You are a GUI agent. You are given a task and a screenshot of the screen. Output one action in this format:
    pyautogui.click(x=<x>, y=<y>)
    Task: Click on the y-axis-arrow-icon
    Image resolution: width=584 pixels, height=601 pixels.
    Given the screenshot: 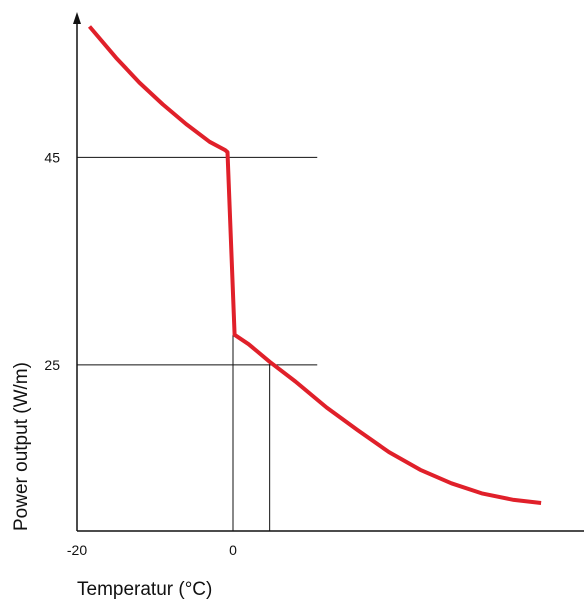 What is the action you would take?
    pyautogui.click(x=77, y=18)
    